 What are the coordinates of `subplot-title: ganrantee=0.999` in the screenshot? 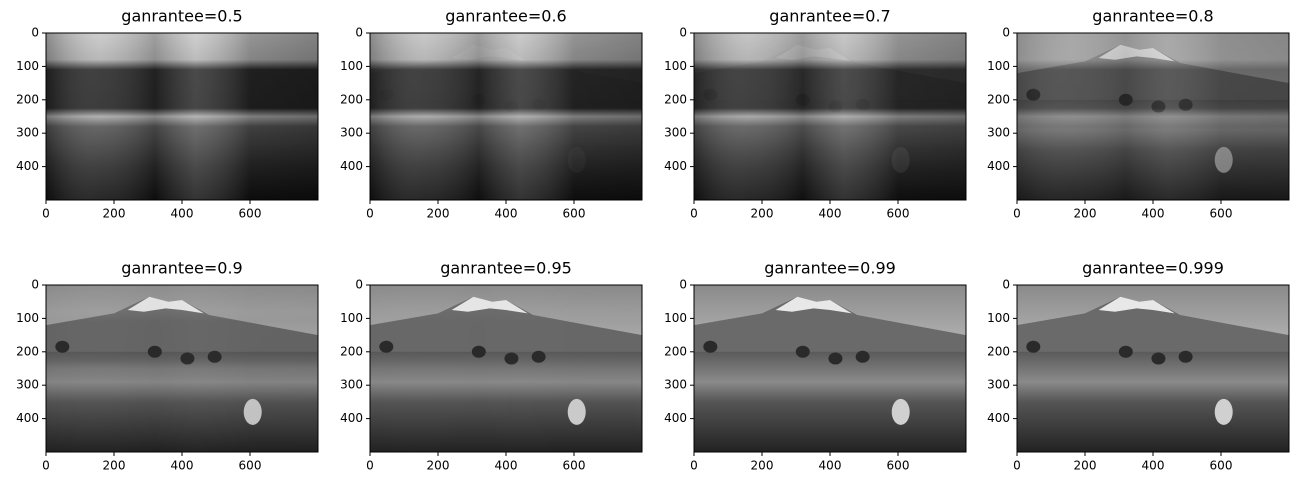 It's located at (1153, 268).